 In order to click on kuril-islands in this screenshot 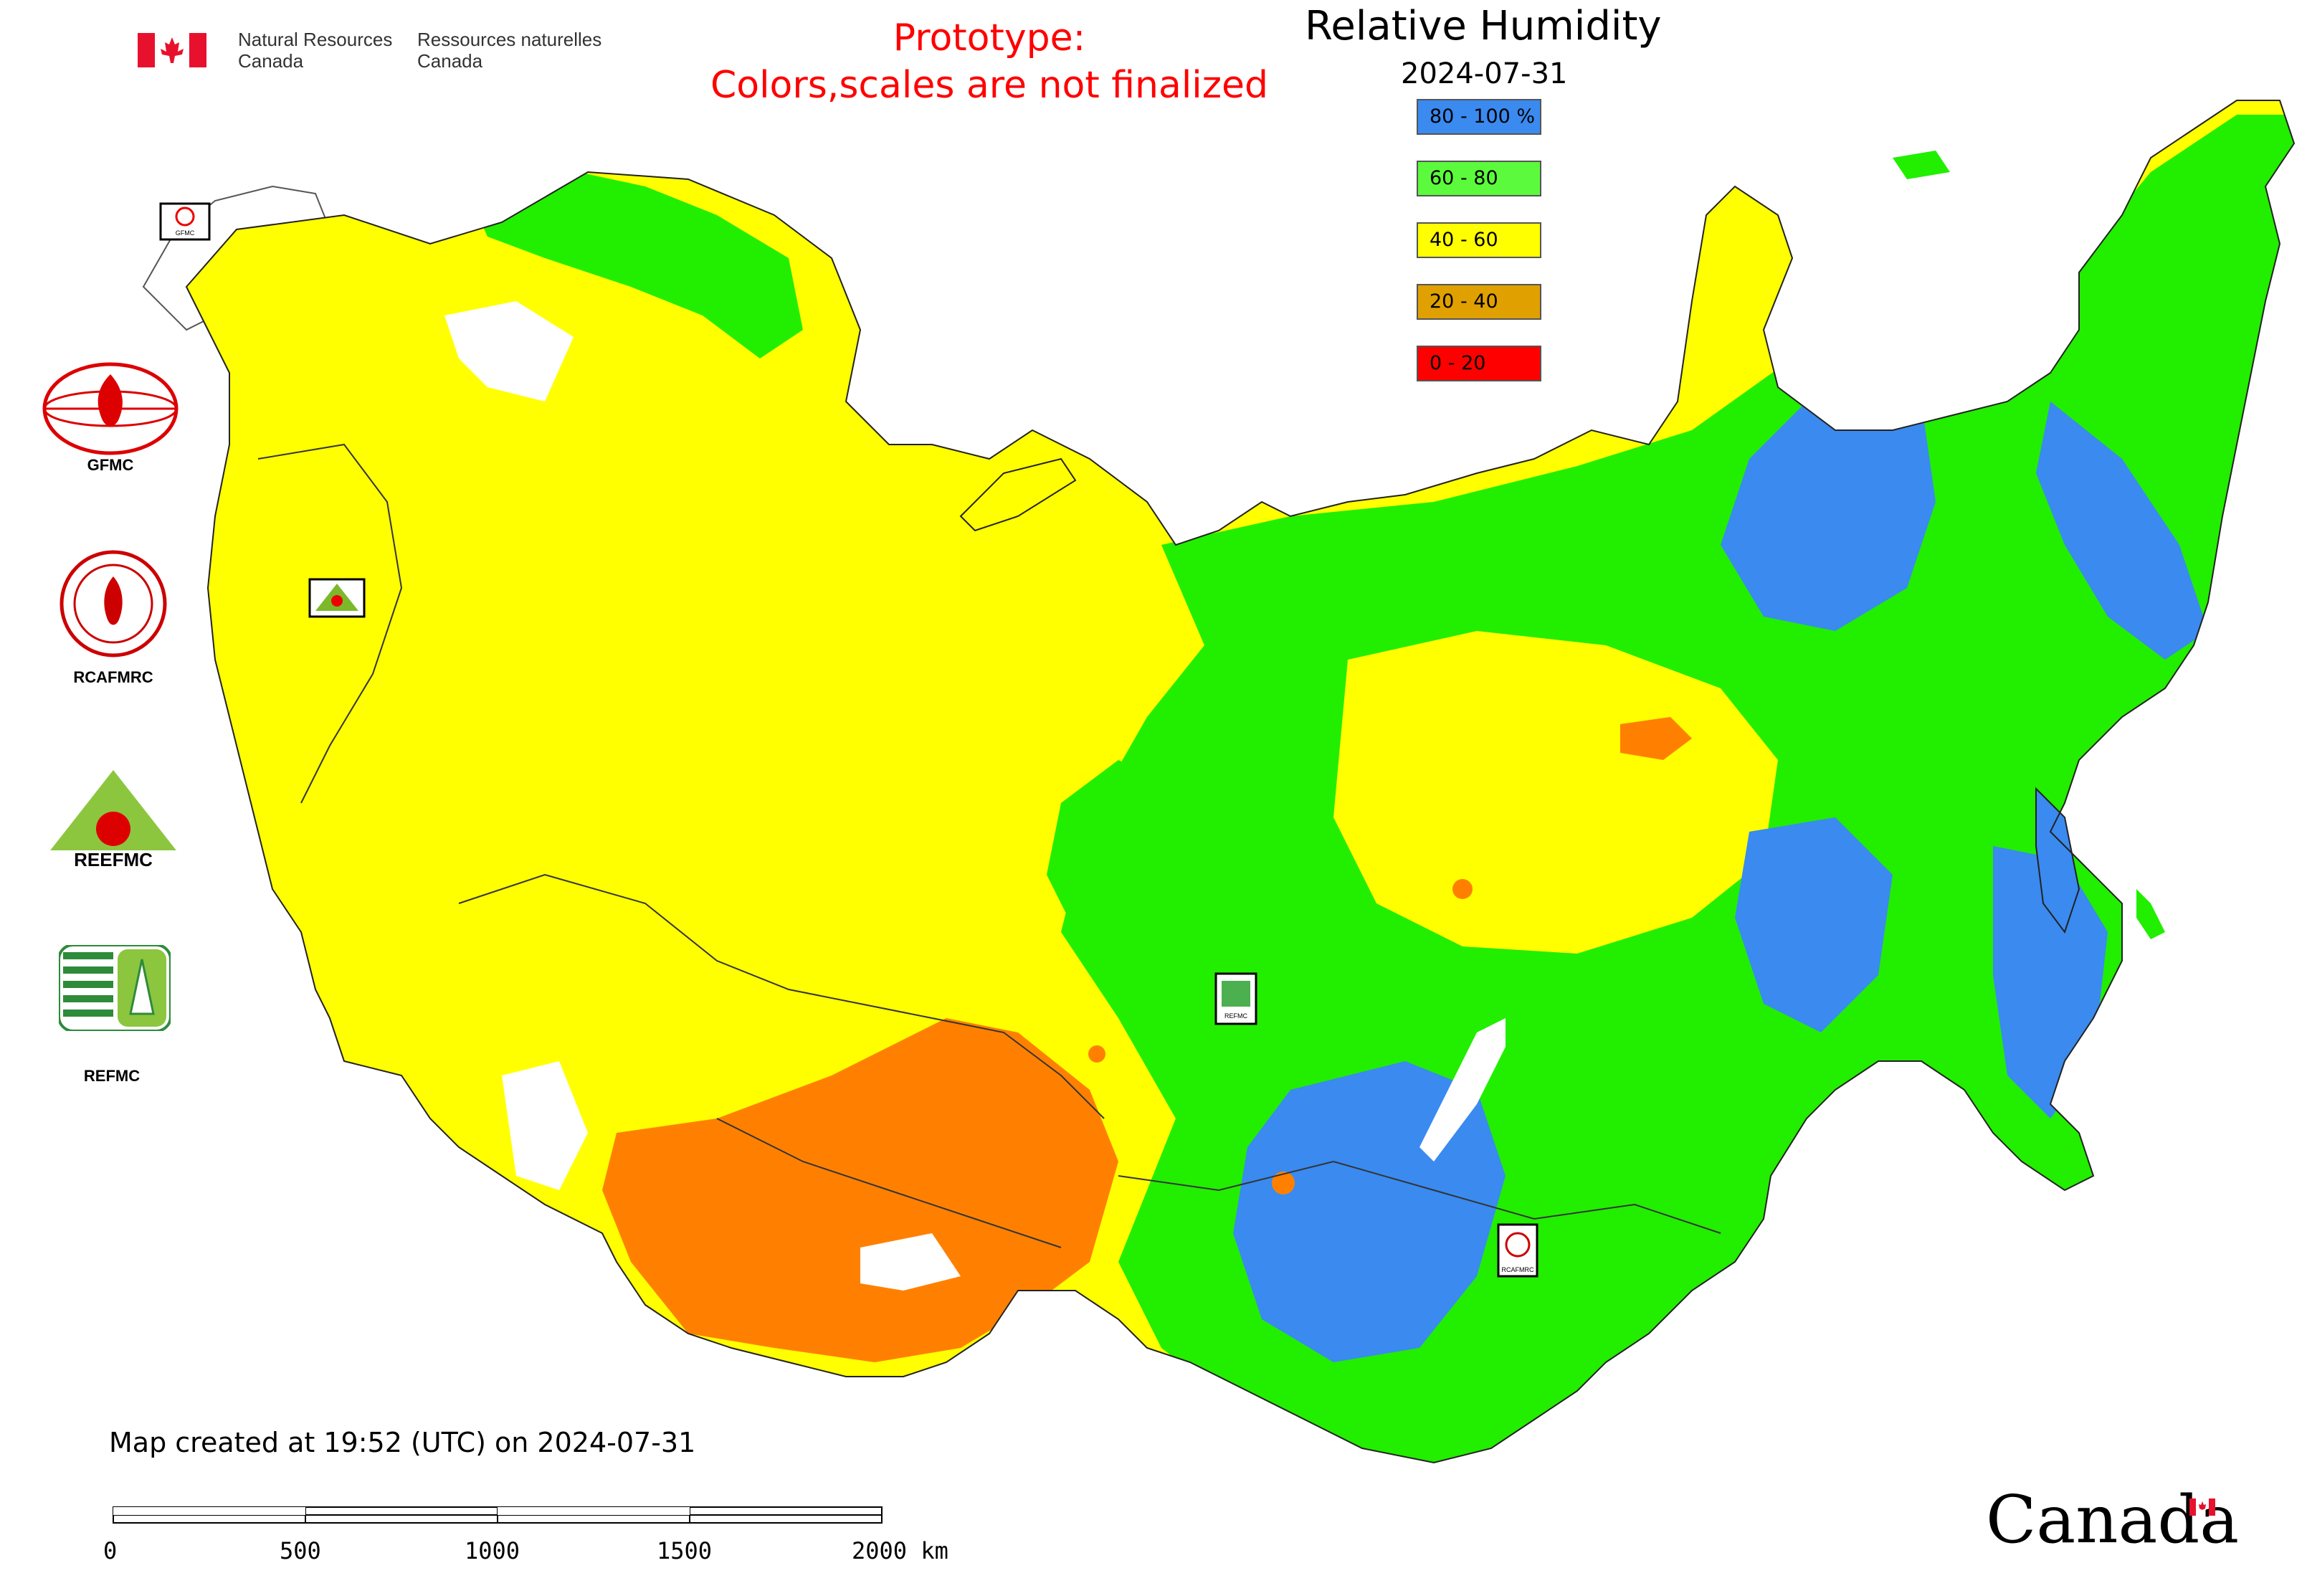, I will do `click(2150, 914)`.